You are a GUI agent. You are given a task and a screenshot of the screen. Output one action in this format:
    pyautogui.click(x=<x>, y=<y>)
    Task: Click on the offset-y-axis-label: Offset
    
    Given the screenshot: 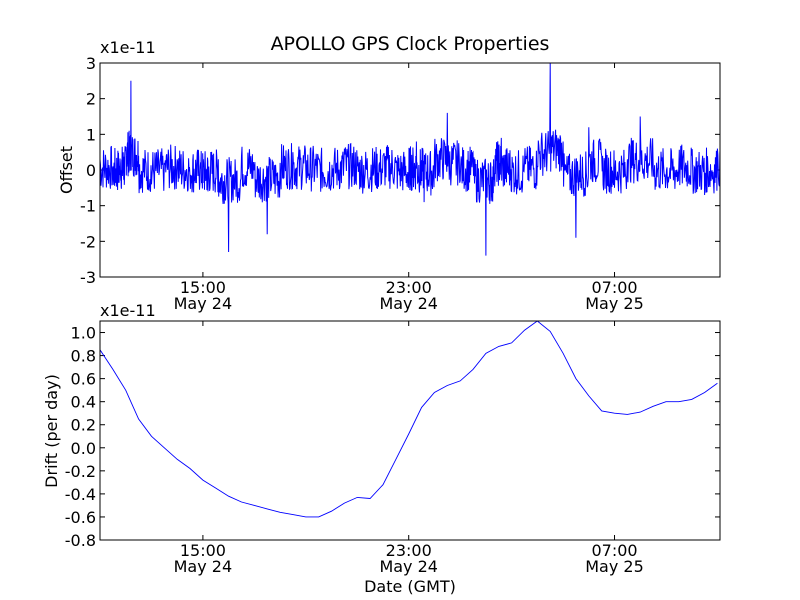 What is the action you would take?
    pyautogui.click(x=66, y=170)
    